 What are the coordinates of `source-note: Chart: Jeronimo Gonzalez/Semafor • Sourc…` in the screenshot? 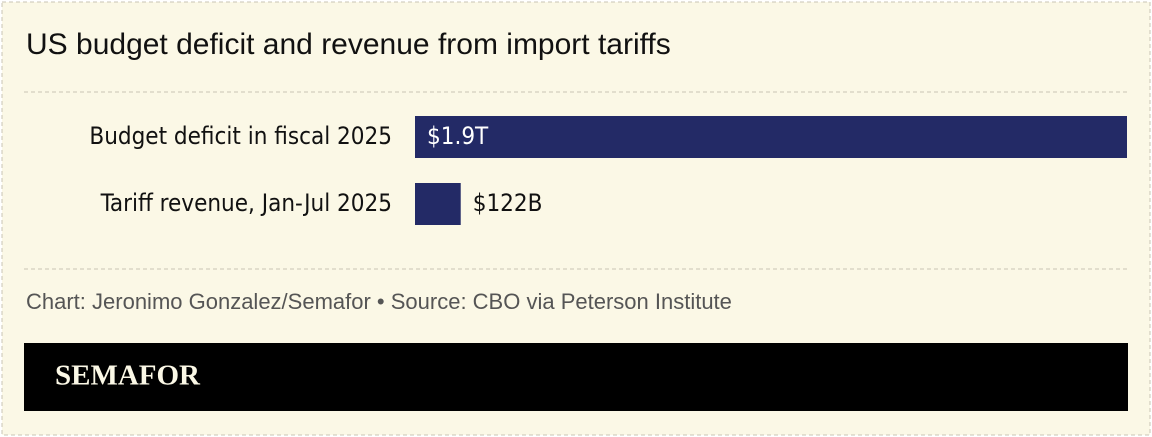 It's located at (379, 301).